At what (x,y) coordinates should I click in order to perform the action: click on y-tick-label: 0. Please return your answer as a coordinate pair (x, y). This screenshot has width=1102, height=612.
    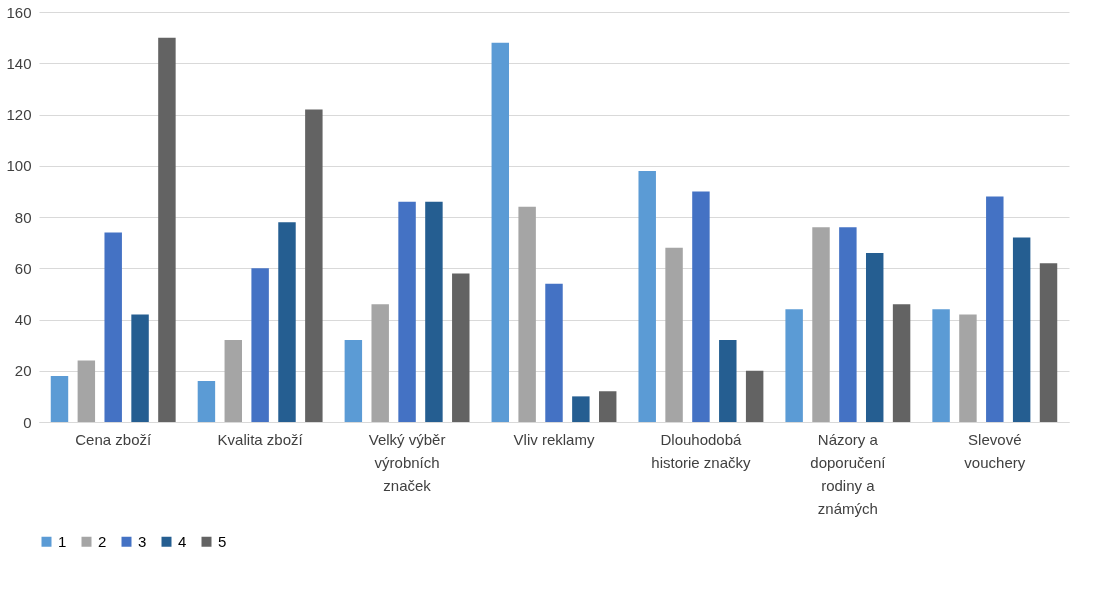
    Looking at the image, I should click on (27, 422).